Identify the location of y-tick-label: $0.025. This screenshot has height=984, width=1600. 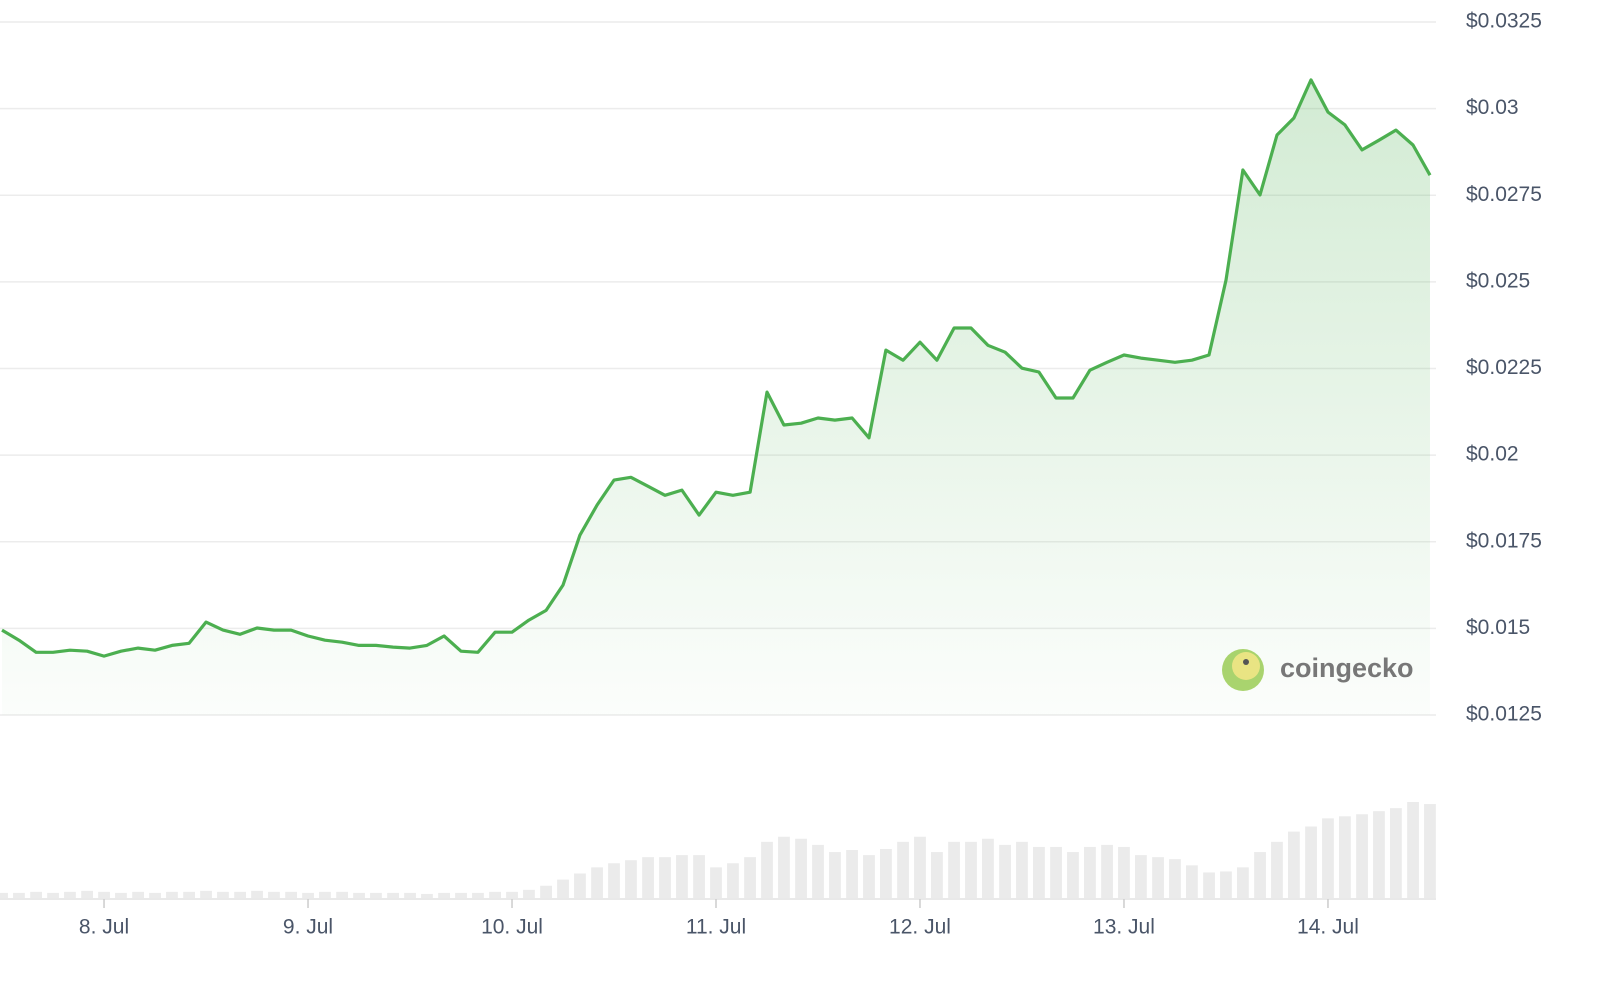
(1498, 280).